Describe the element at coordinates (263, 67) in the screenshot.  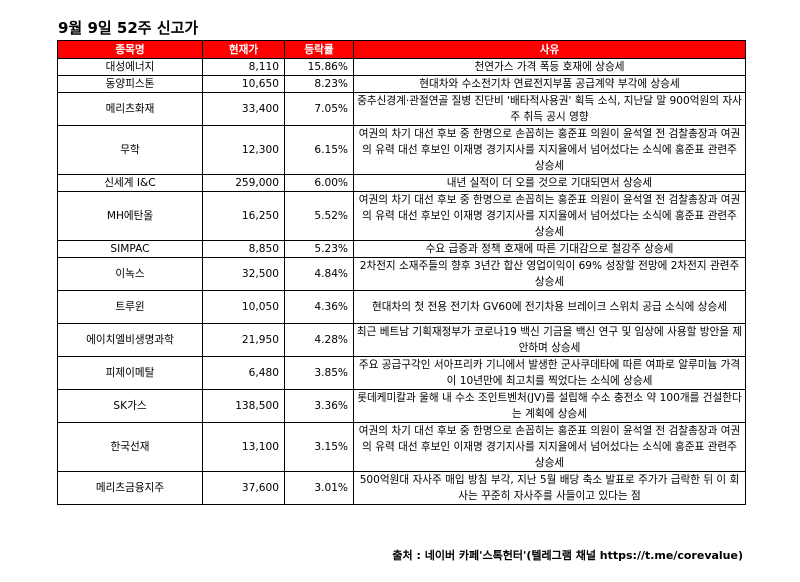
I see `price-cell-text: 8,110` at that location.